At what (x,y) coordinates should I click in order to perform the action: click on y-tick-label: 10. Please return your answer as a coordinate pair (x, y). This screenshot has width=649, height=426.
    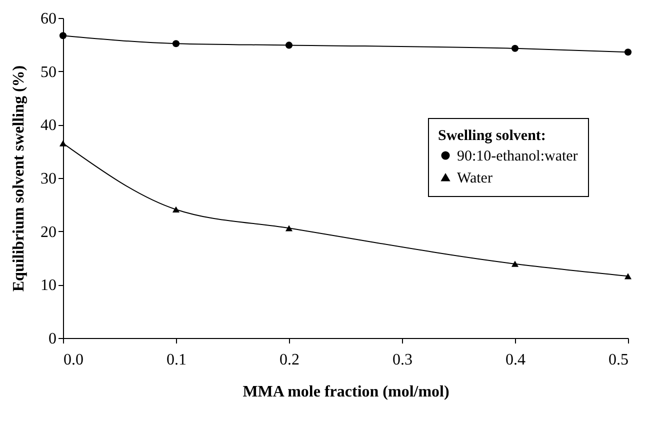
    Looking at the image, I should click on (48, 285).